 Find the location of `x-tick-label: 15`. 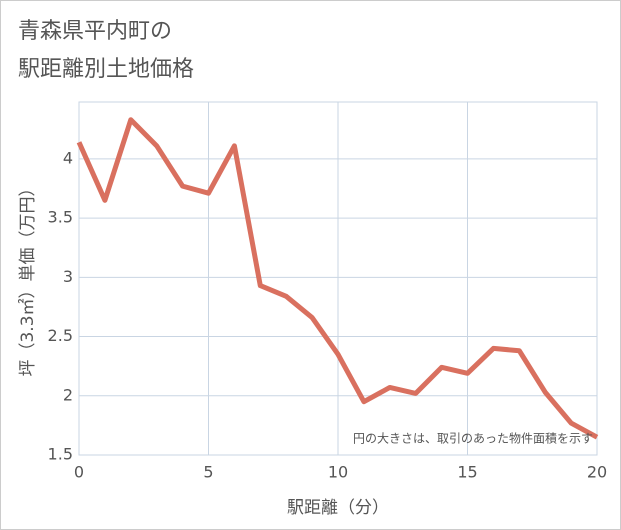

x-tick-label: 15 is located at coordinates (467, 472).